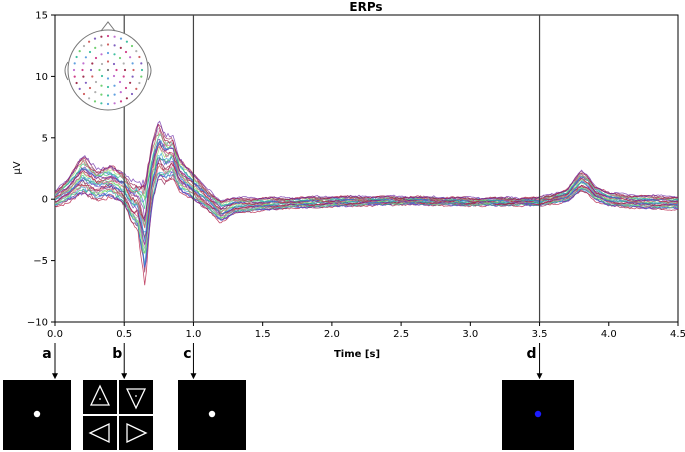  What do you see at coordinates (40, 261) in the screenshot?
I see `y-tick-label: −5` at bounding box center [40, 261].